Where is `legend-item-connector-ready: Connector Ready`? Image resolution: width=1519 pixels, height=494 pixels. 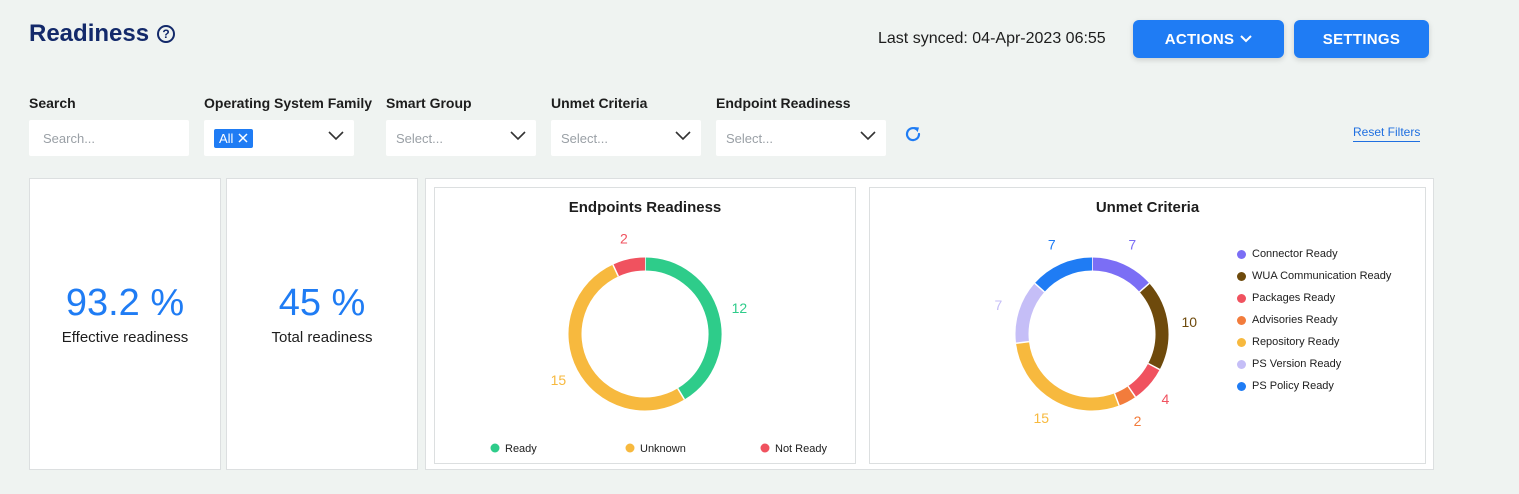 legend-item-connector-ready: Connector Ready is located at coordinates (1287, 254).